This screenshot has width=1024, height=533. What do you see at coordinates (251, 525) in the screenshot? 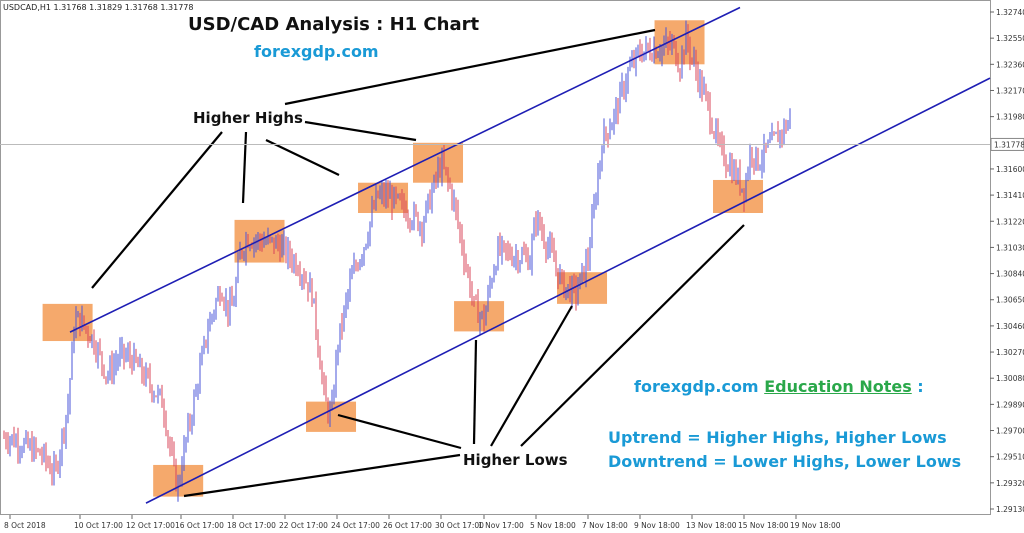
I see `time-tick-label: 18 Oct 17:00` at bounding box center [251, 525].